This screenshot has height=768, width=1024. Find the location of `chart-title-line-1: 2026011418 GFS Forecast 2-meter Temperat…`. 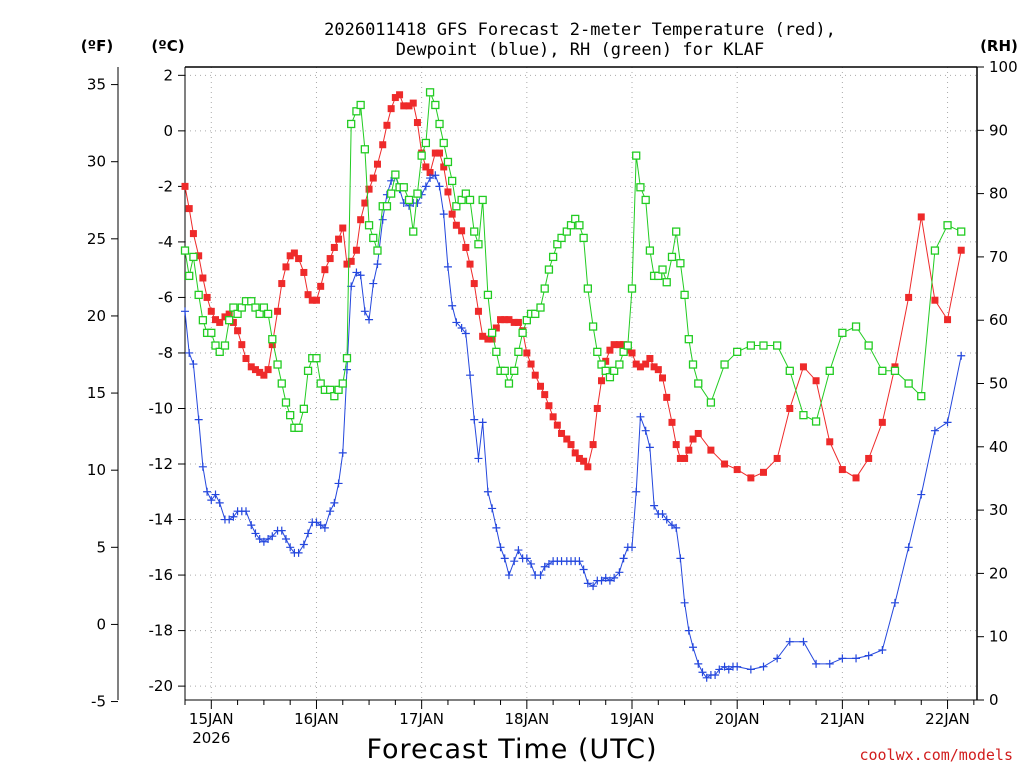

chart-title-line-1: 2026011418 GFS Forecast 2-meter Temperat… is located at coordinates (580, 30).